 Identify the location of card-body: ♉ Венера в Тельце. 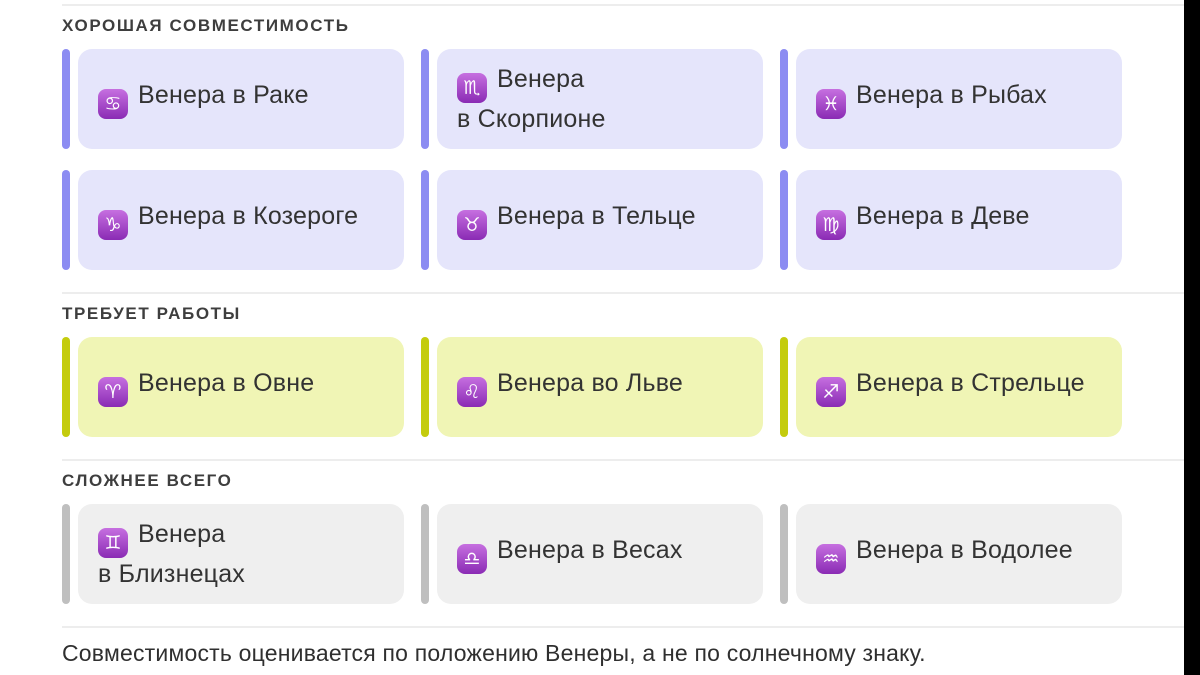
(600, 220).